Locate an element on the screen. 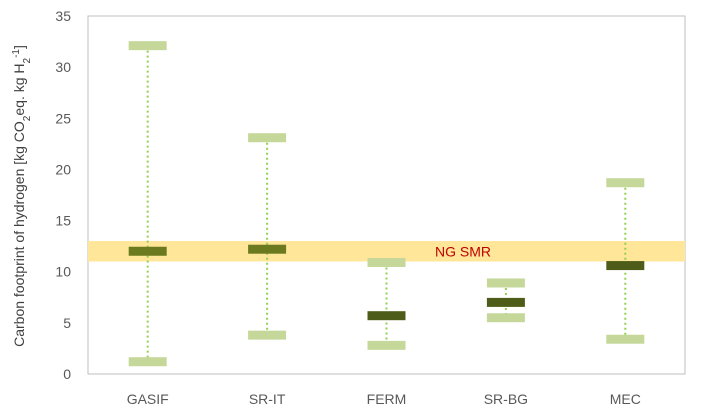  ng-smr-label: NG SMR is located at coordinates (463, 251).